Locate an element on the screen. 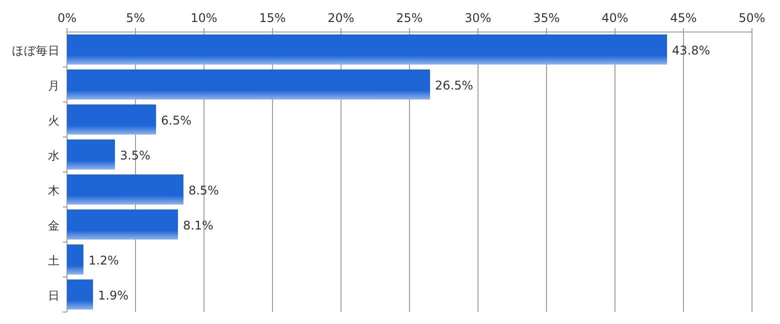  x-tick-label: 35% is located at coordinates (546, 18).